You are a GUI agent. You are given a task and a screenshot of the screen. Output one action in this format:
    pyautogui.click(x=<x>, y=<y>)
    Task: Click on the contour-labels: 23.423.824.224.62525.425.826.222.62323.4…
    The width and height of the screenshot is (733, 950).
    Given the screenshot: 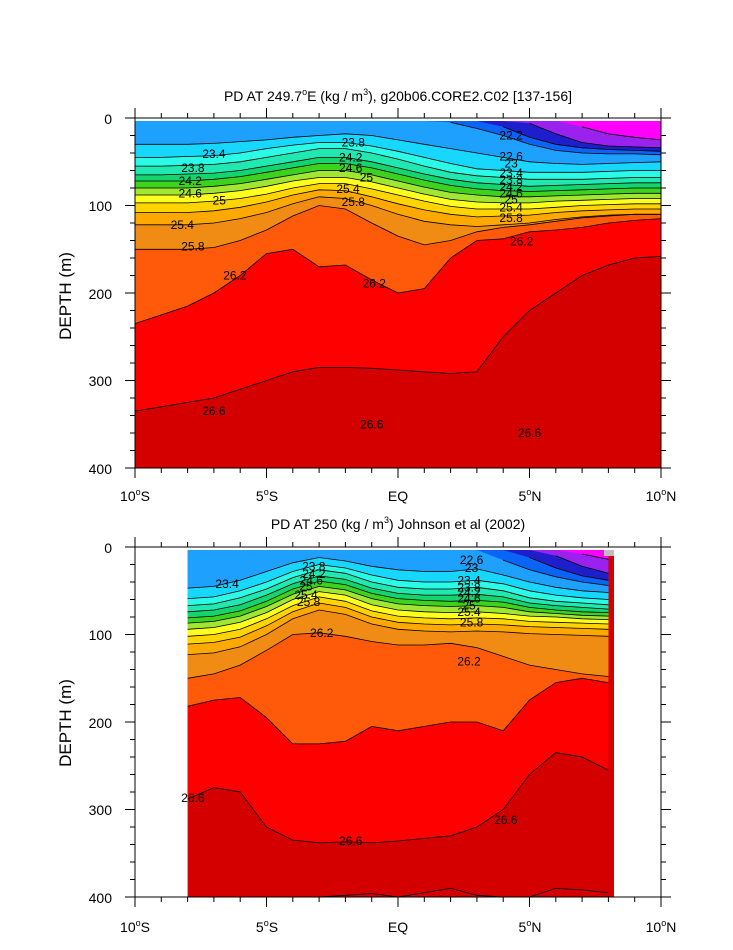 What is the action you would take?
    pyautogui.click(x=349, y=700)
    